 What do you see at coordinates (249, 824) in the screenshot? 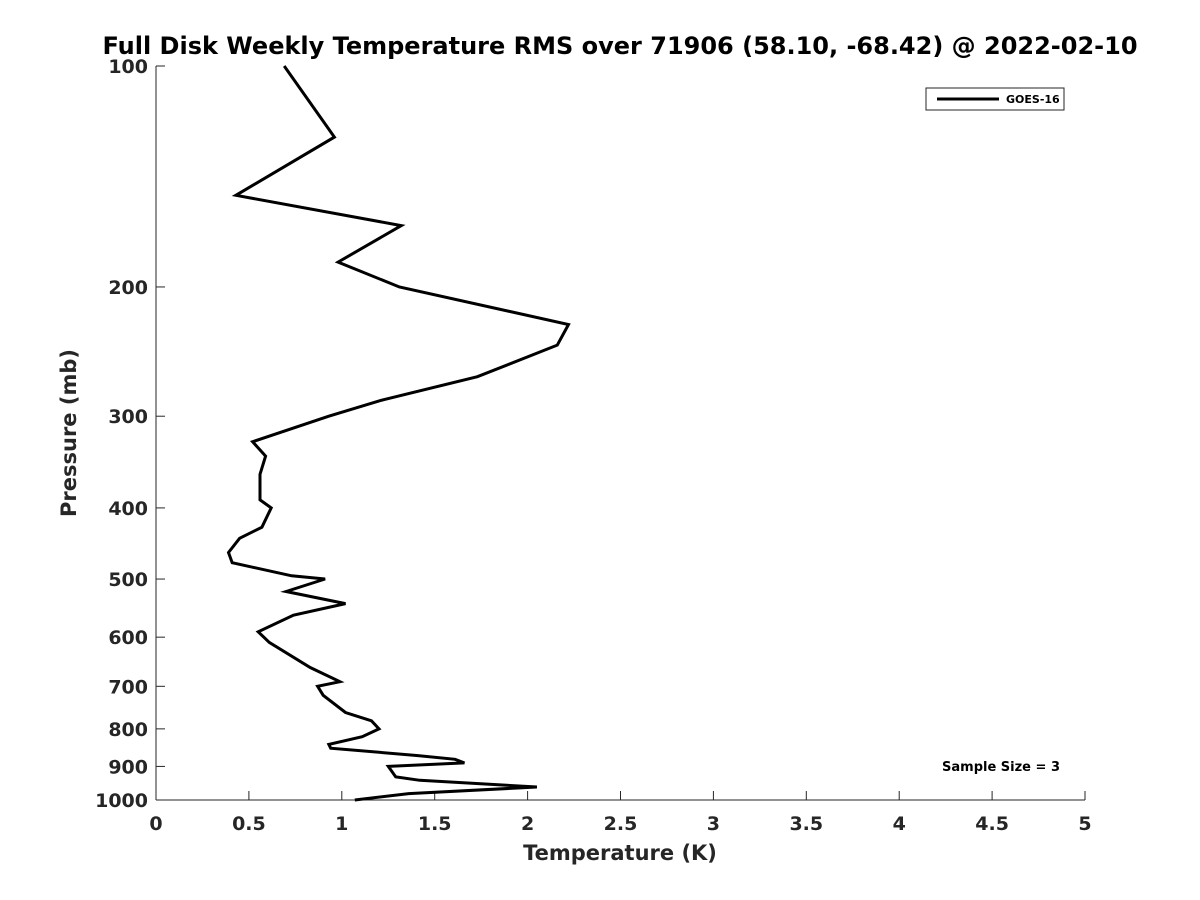
I see `x-tick-label: 0.5` at bounding box center [249, 824].